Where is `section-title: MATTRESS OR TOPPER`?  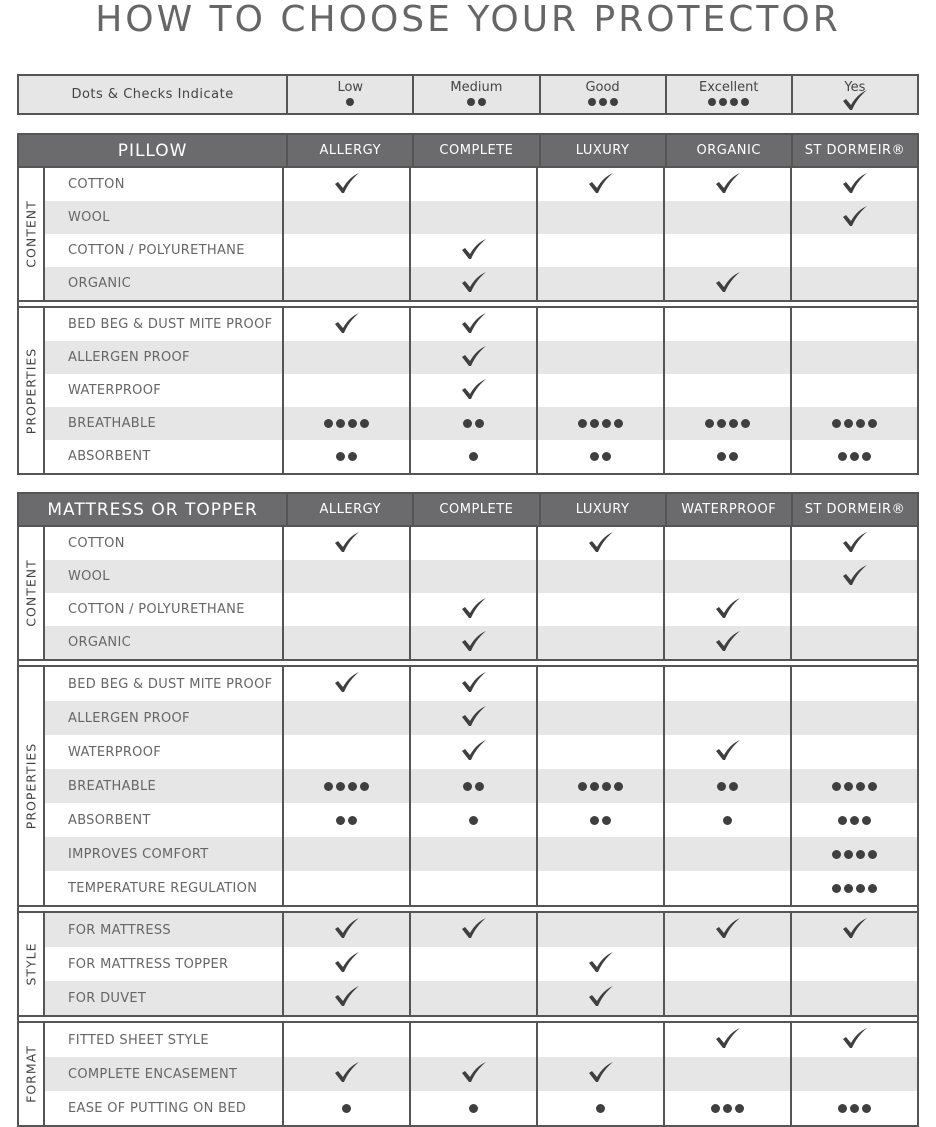
section-title: MATTRESS OR TOPPER is located at coordinates (152, 509).